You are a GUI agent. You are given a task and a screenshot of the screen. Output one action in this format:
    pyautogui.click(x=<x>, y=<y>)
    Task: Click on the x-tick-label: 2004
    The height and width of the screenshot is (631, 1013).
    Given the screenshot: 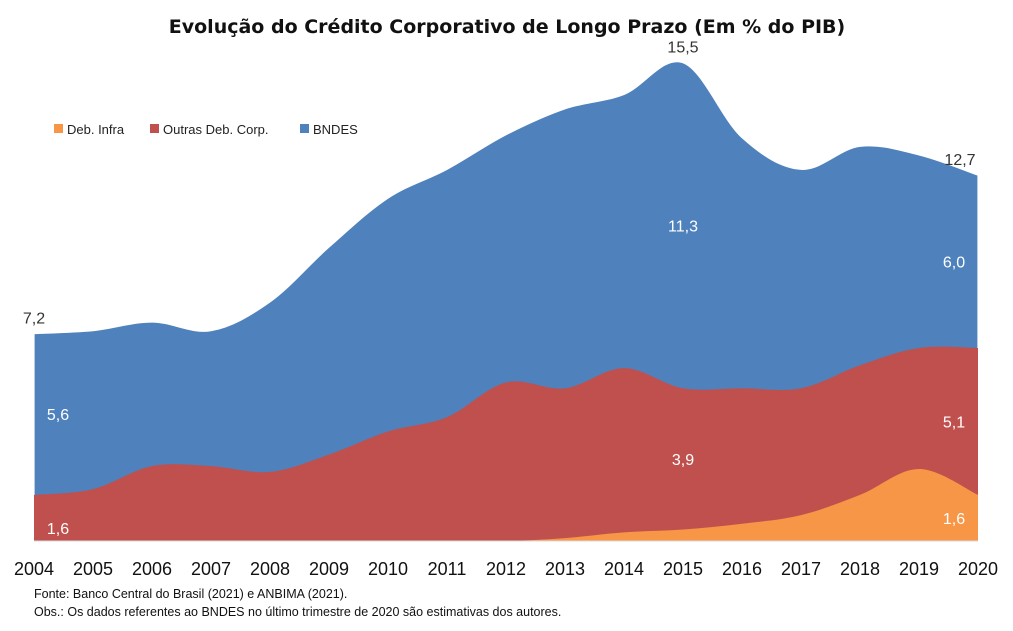 What is the action you would take?
    pyautogui.click(x=34, y=569)
    